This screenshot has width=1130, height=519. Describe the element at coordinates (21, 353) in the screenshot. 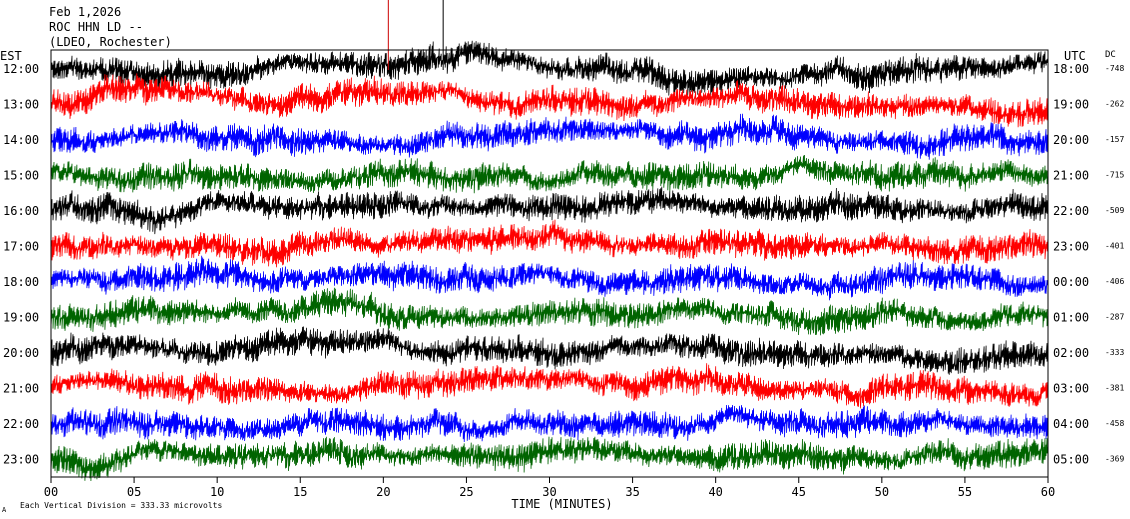

I see `est-label-8: 20:00` at that location.